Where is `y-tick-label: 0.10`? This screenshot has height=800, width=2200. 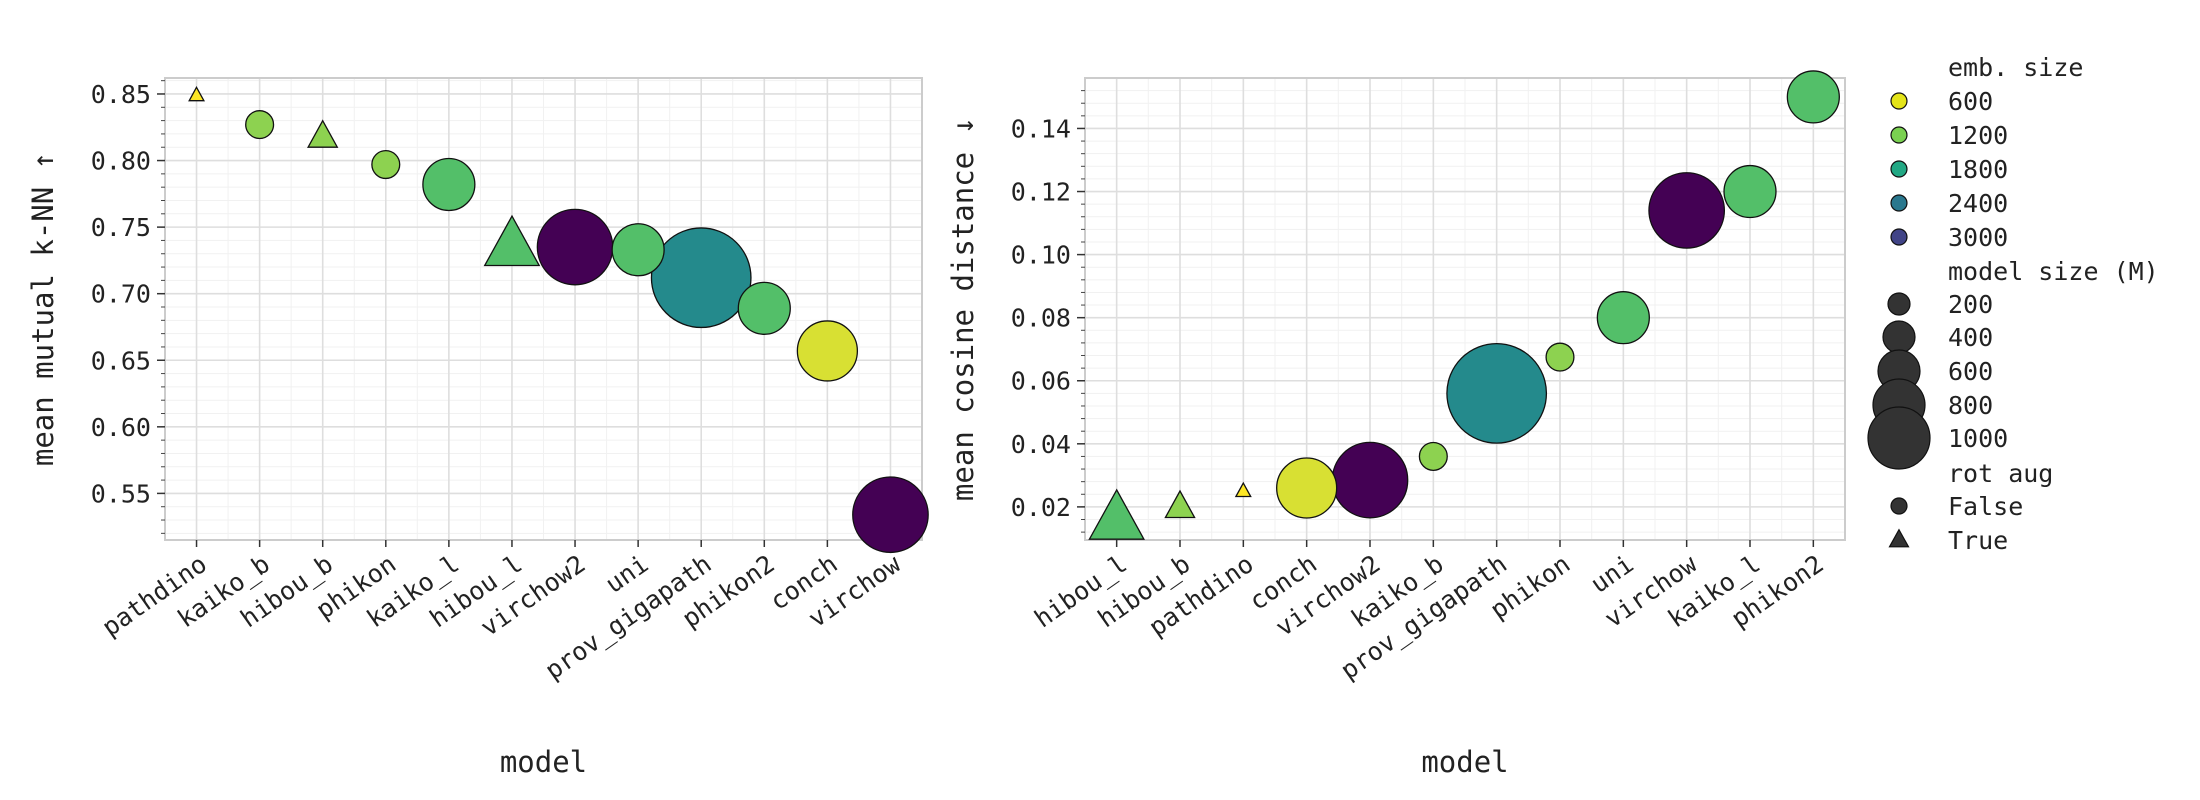
y-tick-label: 0.10 is located at coordinates (1041, 255).